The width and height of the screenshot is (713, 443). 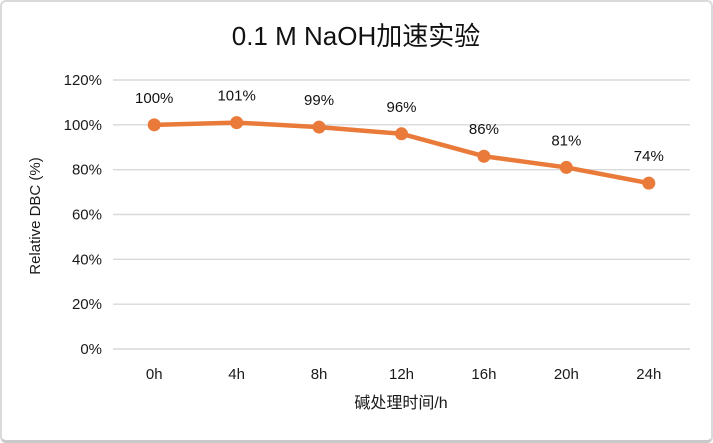 I want to click on y-tick-label: 80%, so click(x=87, y=170).